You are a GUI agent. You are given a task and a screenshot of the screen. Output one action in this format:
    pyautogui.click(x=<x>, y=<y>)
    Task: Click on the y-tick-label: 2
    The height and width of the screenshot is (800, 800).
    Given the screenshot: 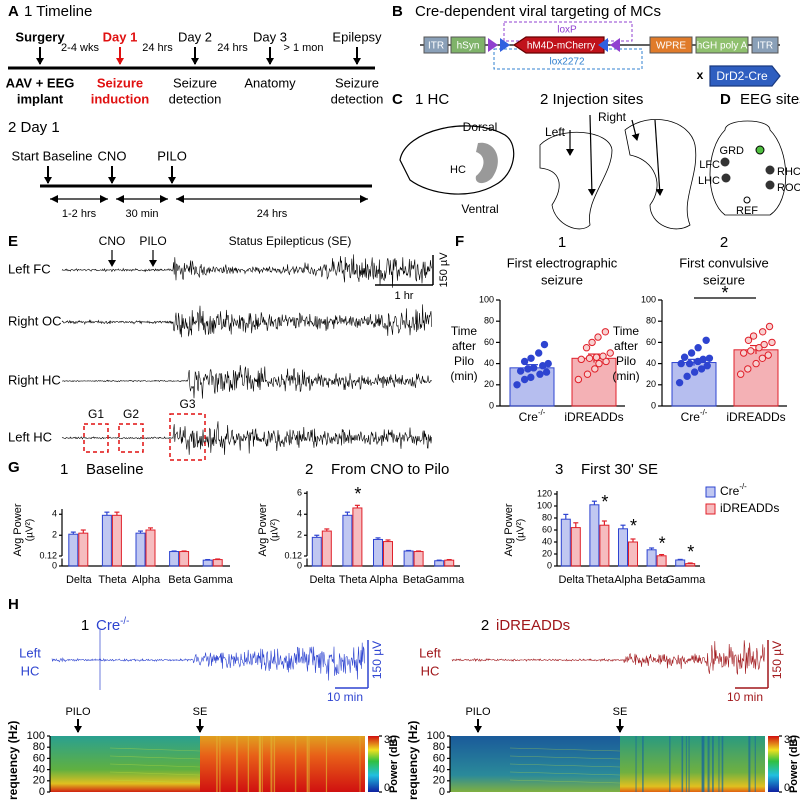 What is the action you would take?
    pyautogui.click(x=299, y=535)
    